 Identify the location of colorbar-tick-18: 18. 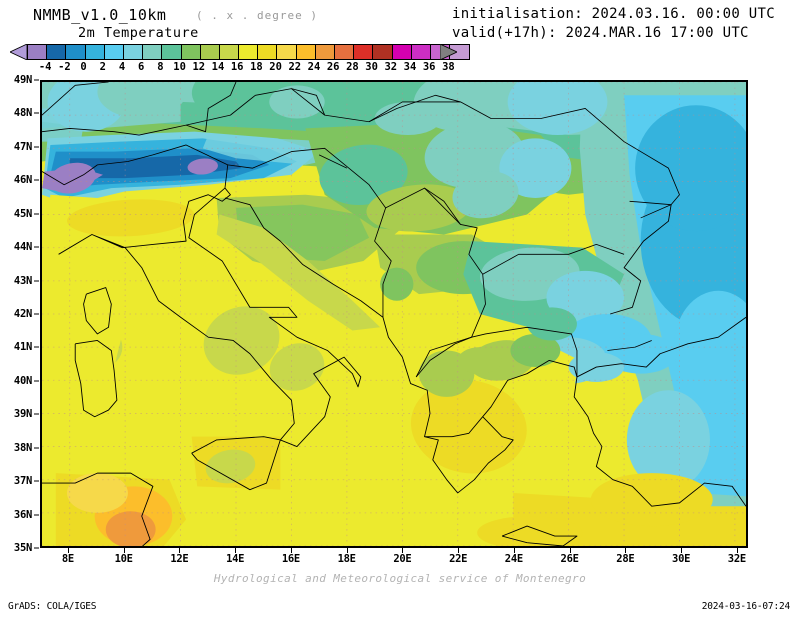
(256, 67).